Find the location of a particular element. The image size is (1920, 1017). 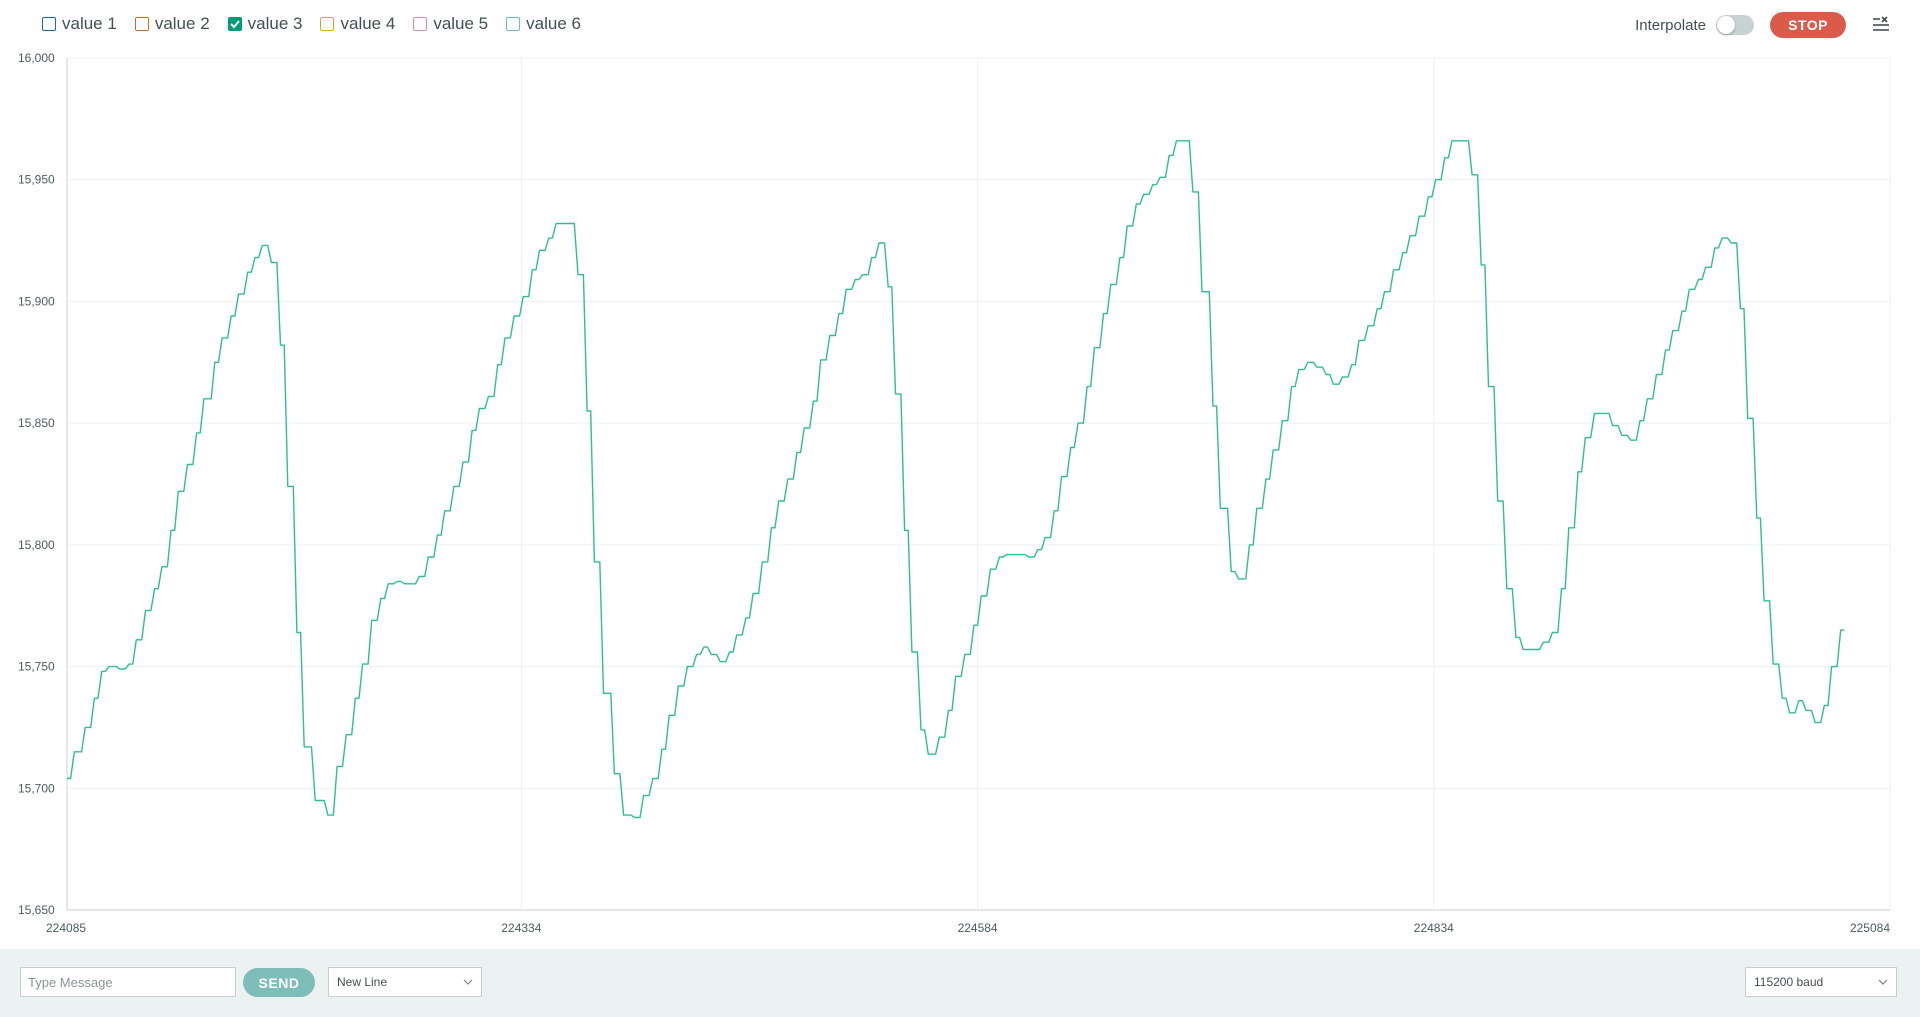

legend-item-value-2: value 2 is located at coordinates (172, 24).